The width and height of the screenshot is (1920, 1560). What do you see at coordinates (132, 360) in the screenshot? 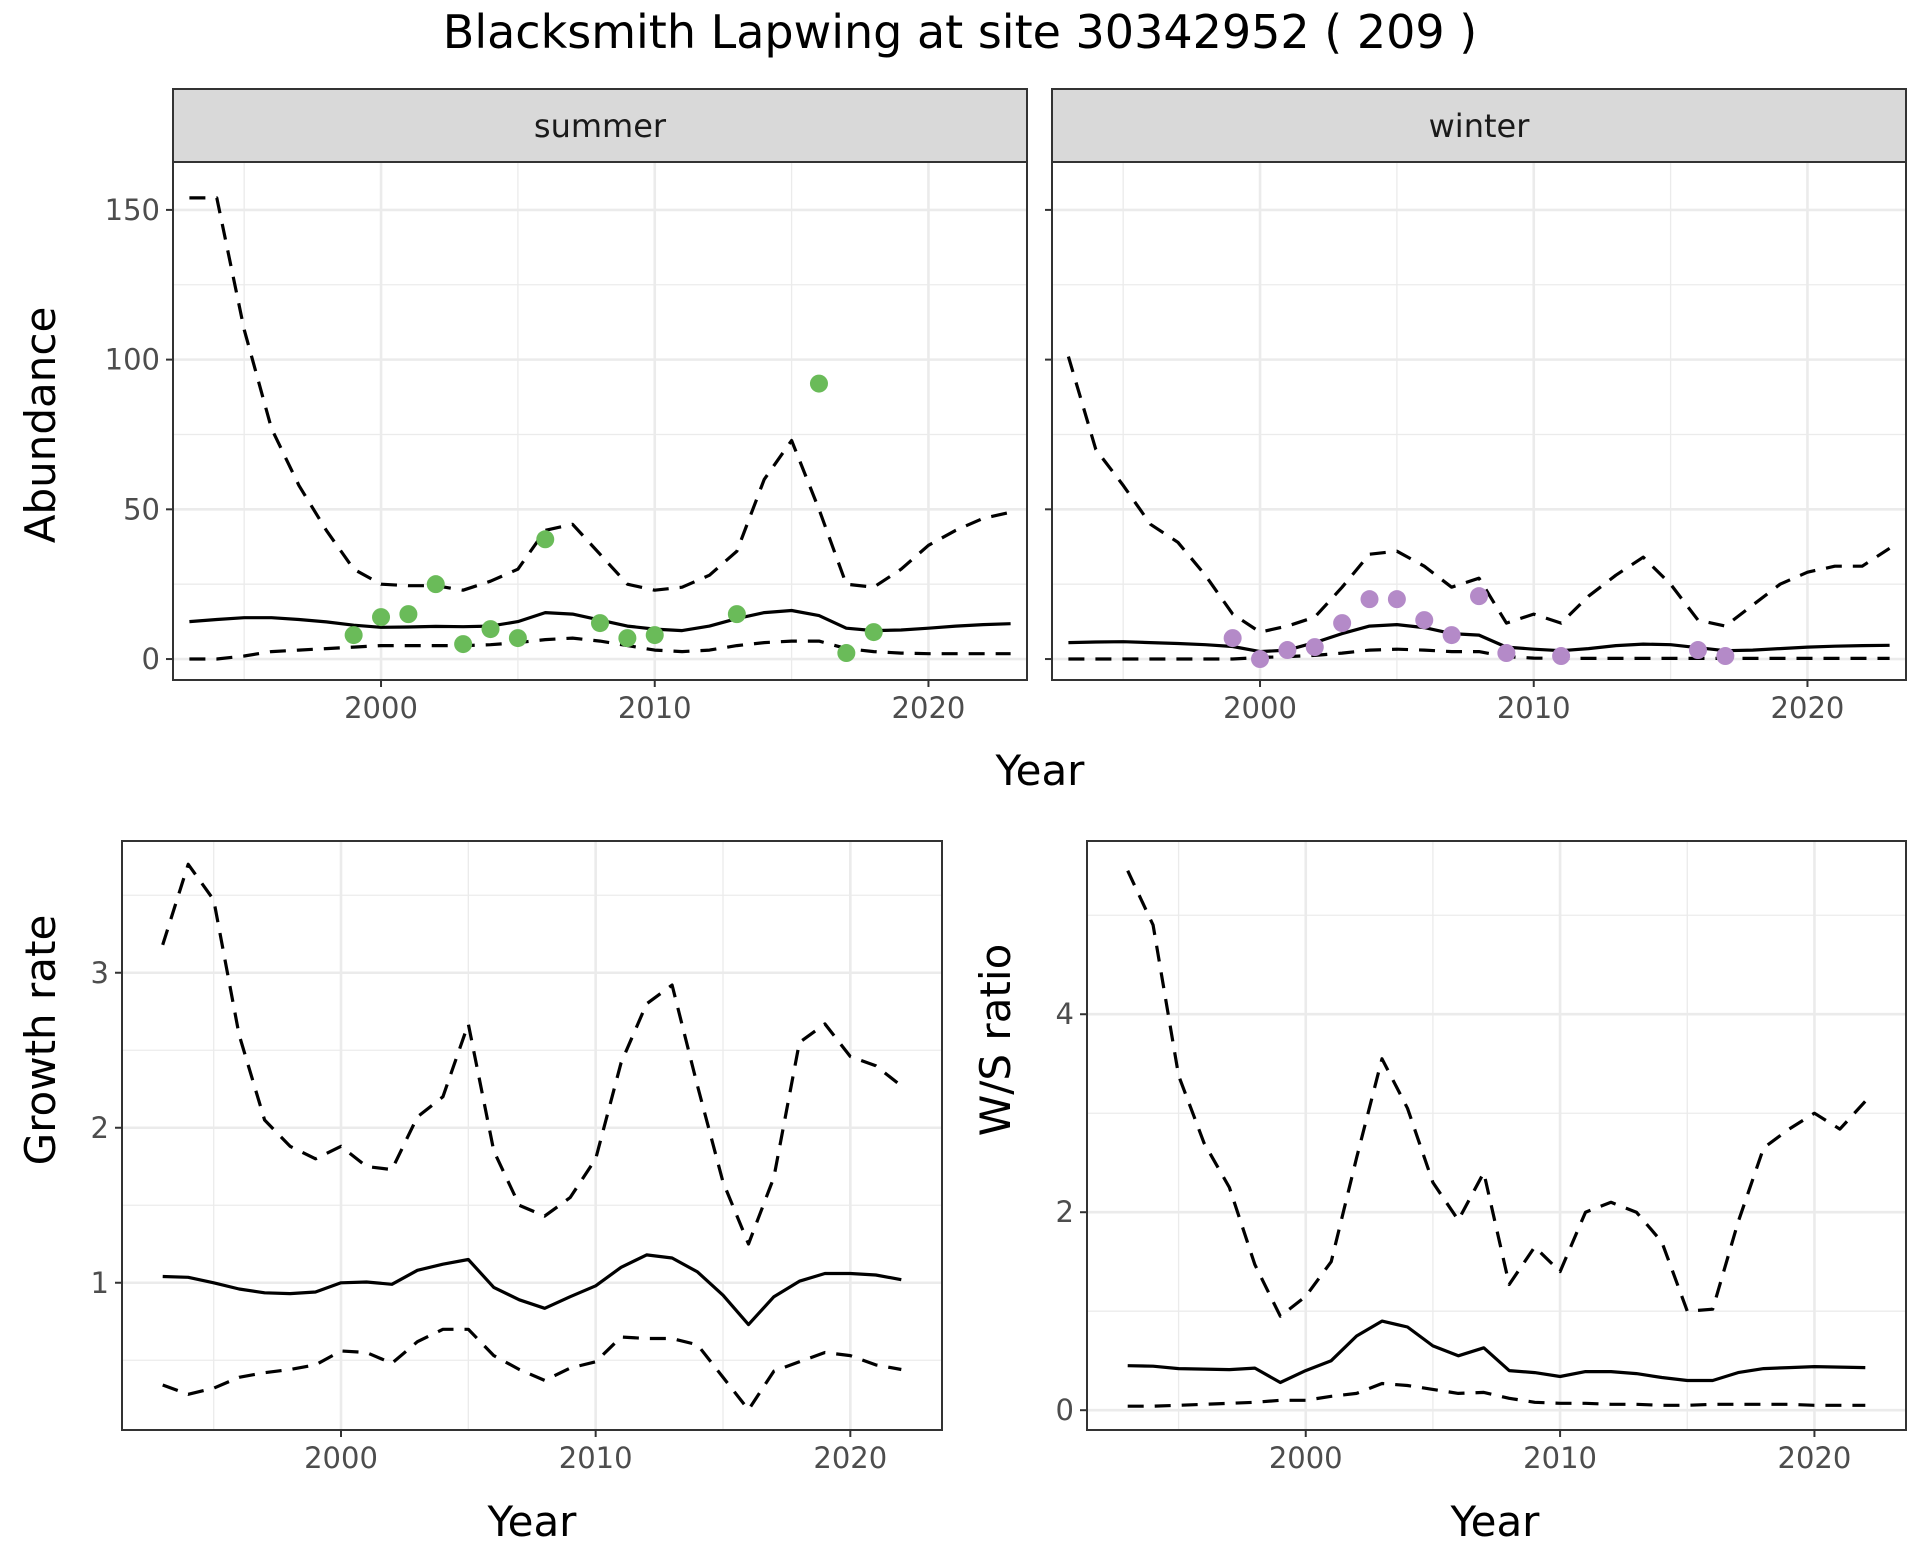
I see `y-tick-label: 100` at bounding box center [132, 360].